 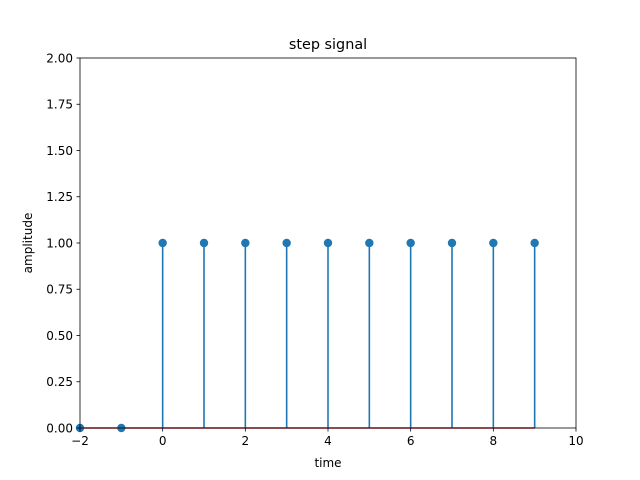 What do you see at coordinates (80, 441) in the screenshot?
I see `x-tick-label: −2` at bounding box center [80, 441].